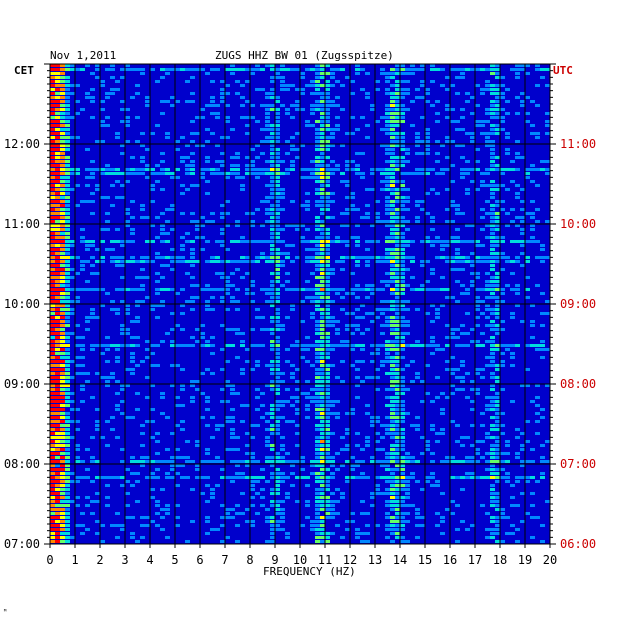 The width and height of the screenshot is (630, 624). Describe the element at coordinates (578, 544) in the screenshot. I see `y-tick-label-utc: 06:00` at that location.